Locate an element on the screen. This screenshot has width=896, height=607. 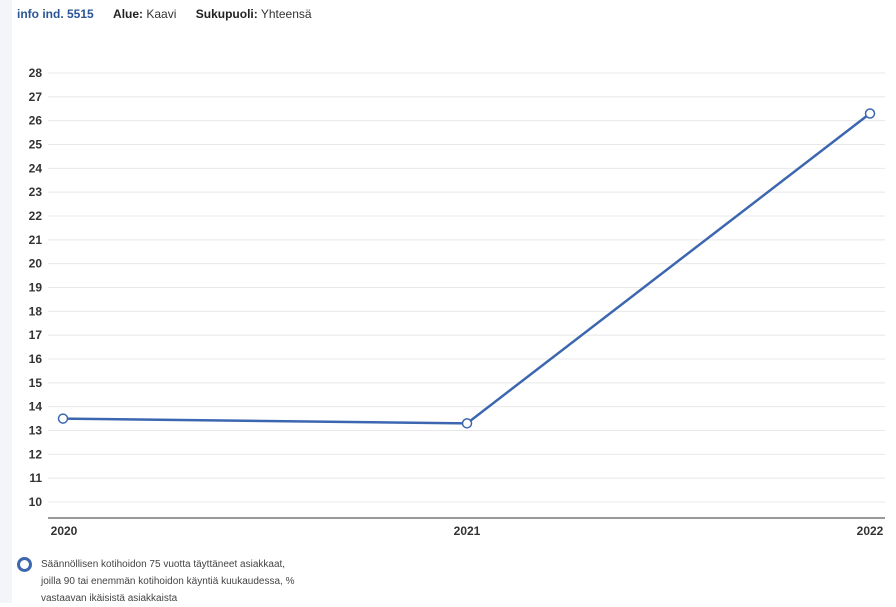
y-tick-label: 15 is located at coordinates (36, 383).